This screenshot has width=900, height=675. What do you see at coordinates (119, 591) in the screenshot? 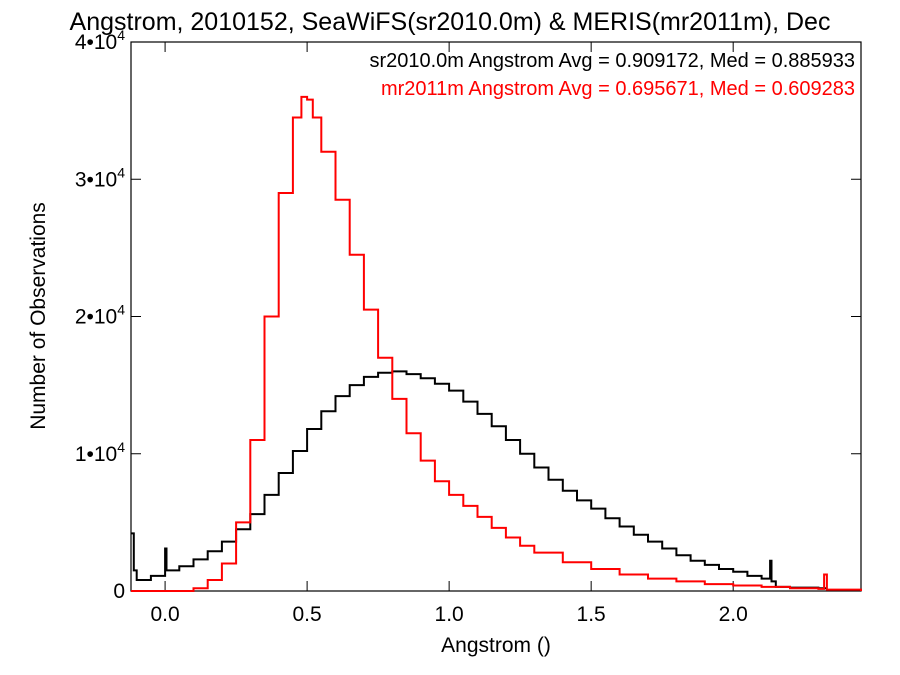
I see `y-tick-label-0: 0` at bounding box center [119, 591].